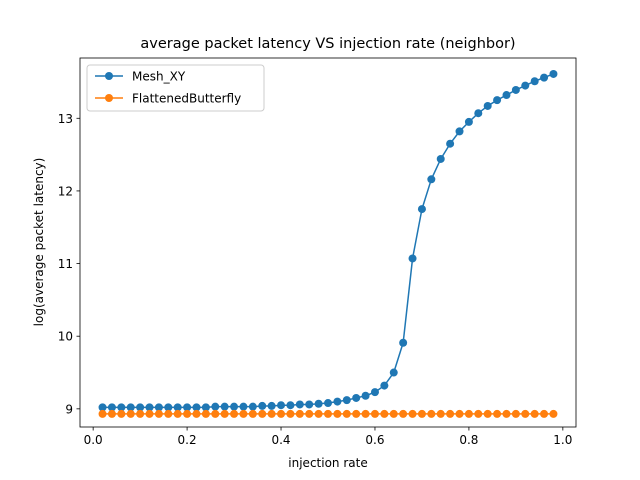 The height and width of the screenshot is (480, 640). Describe the element at coordinates (328, 413) in the screenshot. I see `series-flattenedbutterfly` at that location.